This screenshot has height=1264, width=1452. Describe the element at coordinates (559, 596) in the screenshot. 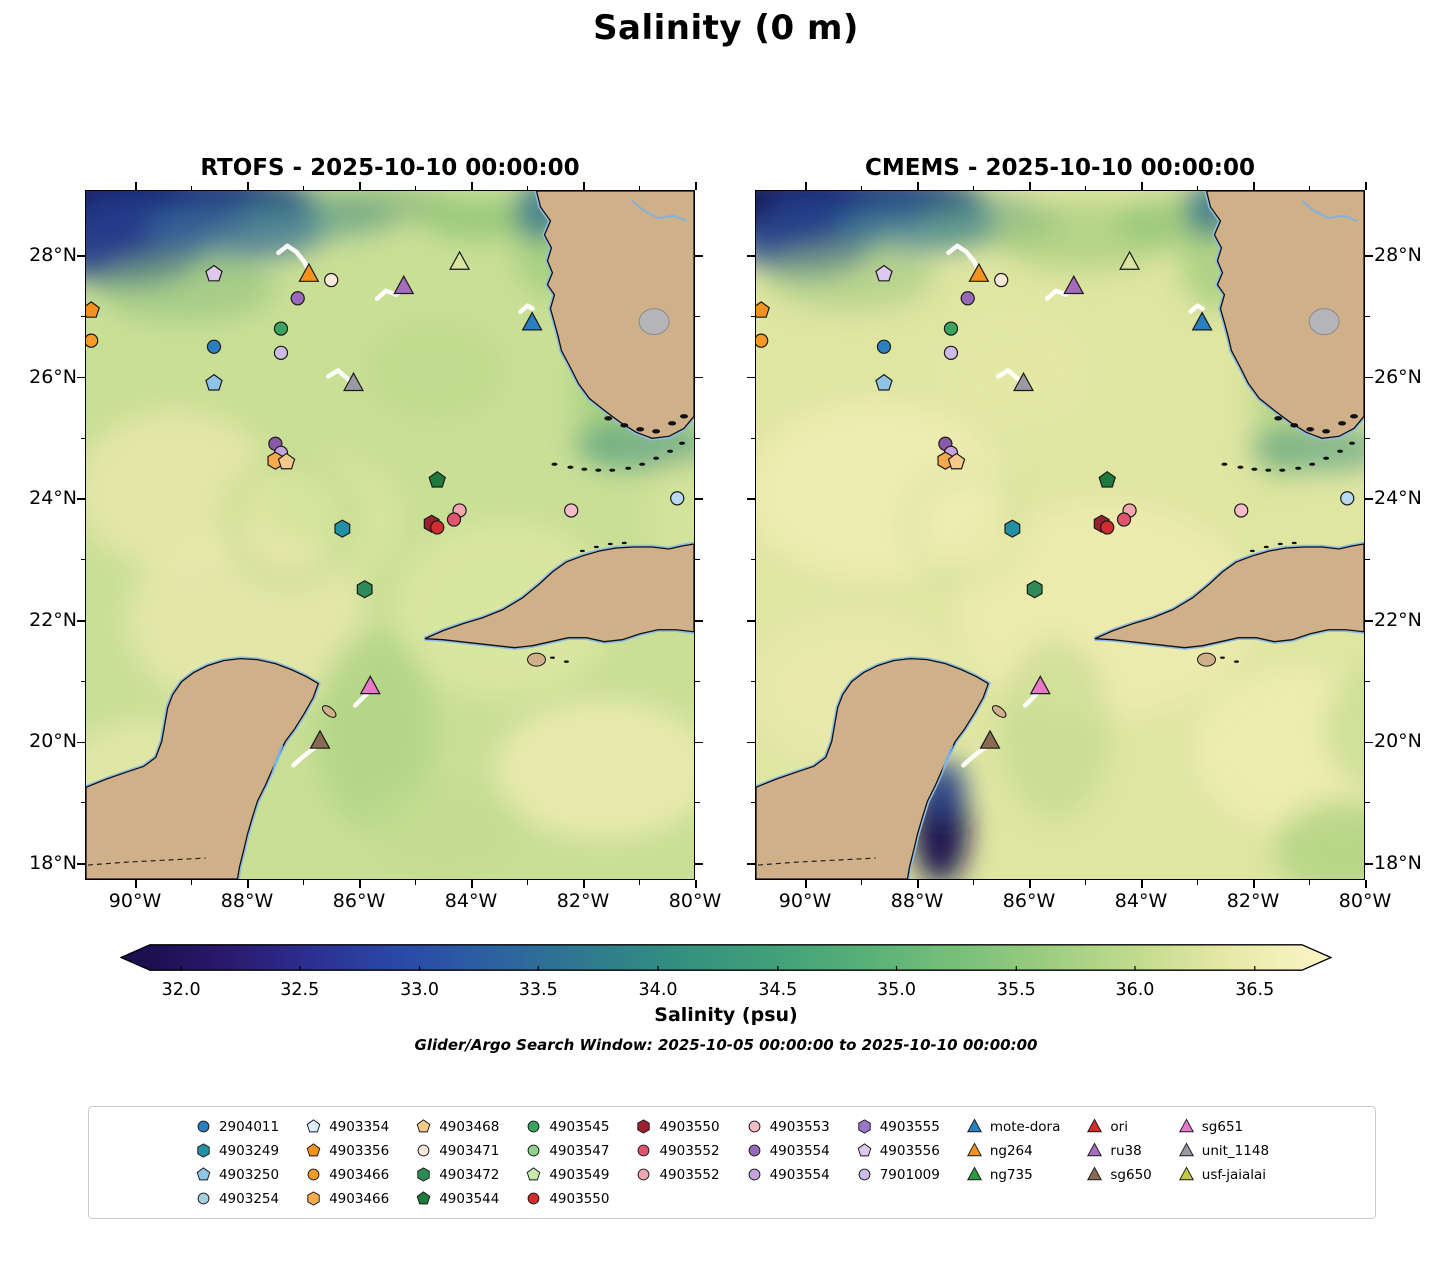

I see `cuba-landmass` at that location.